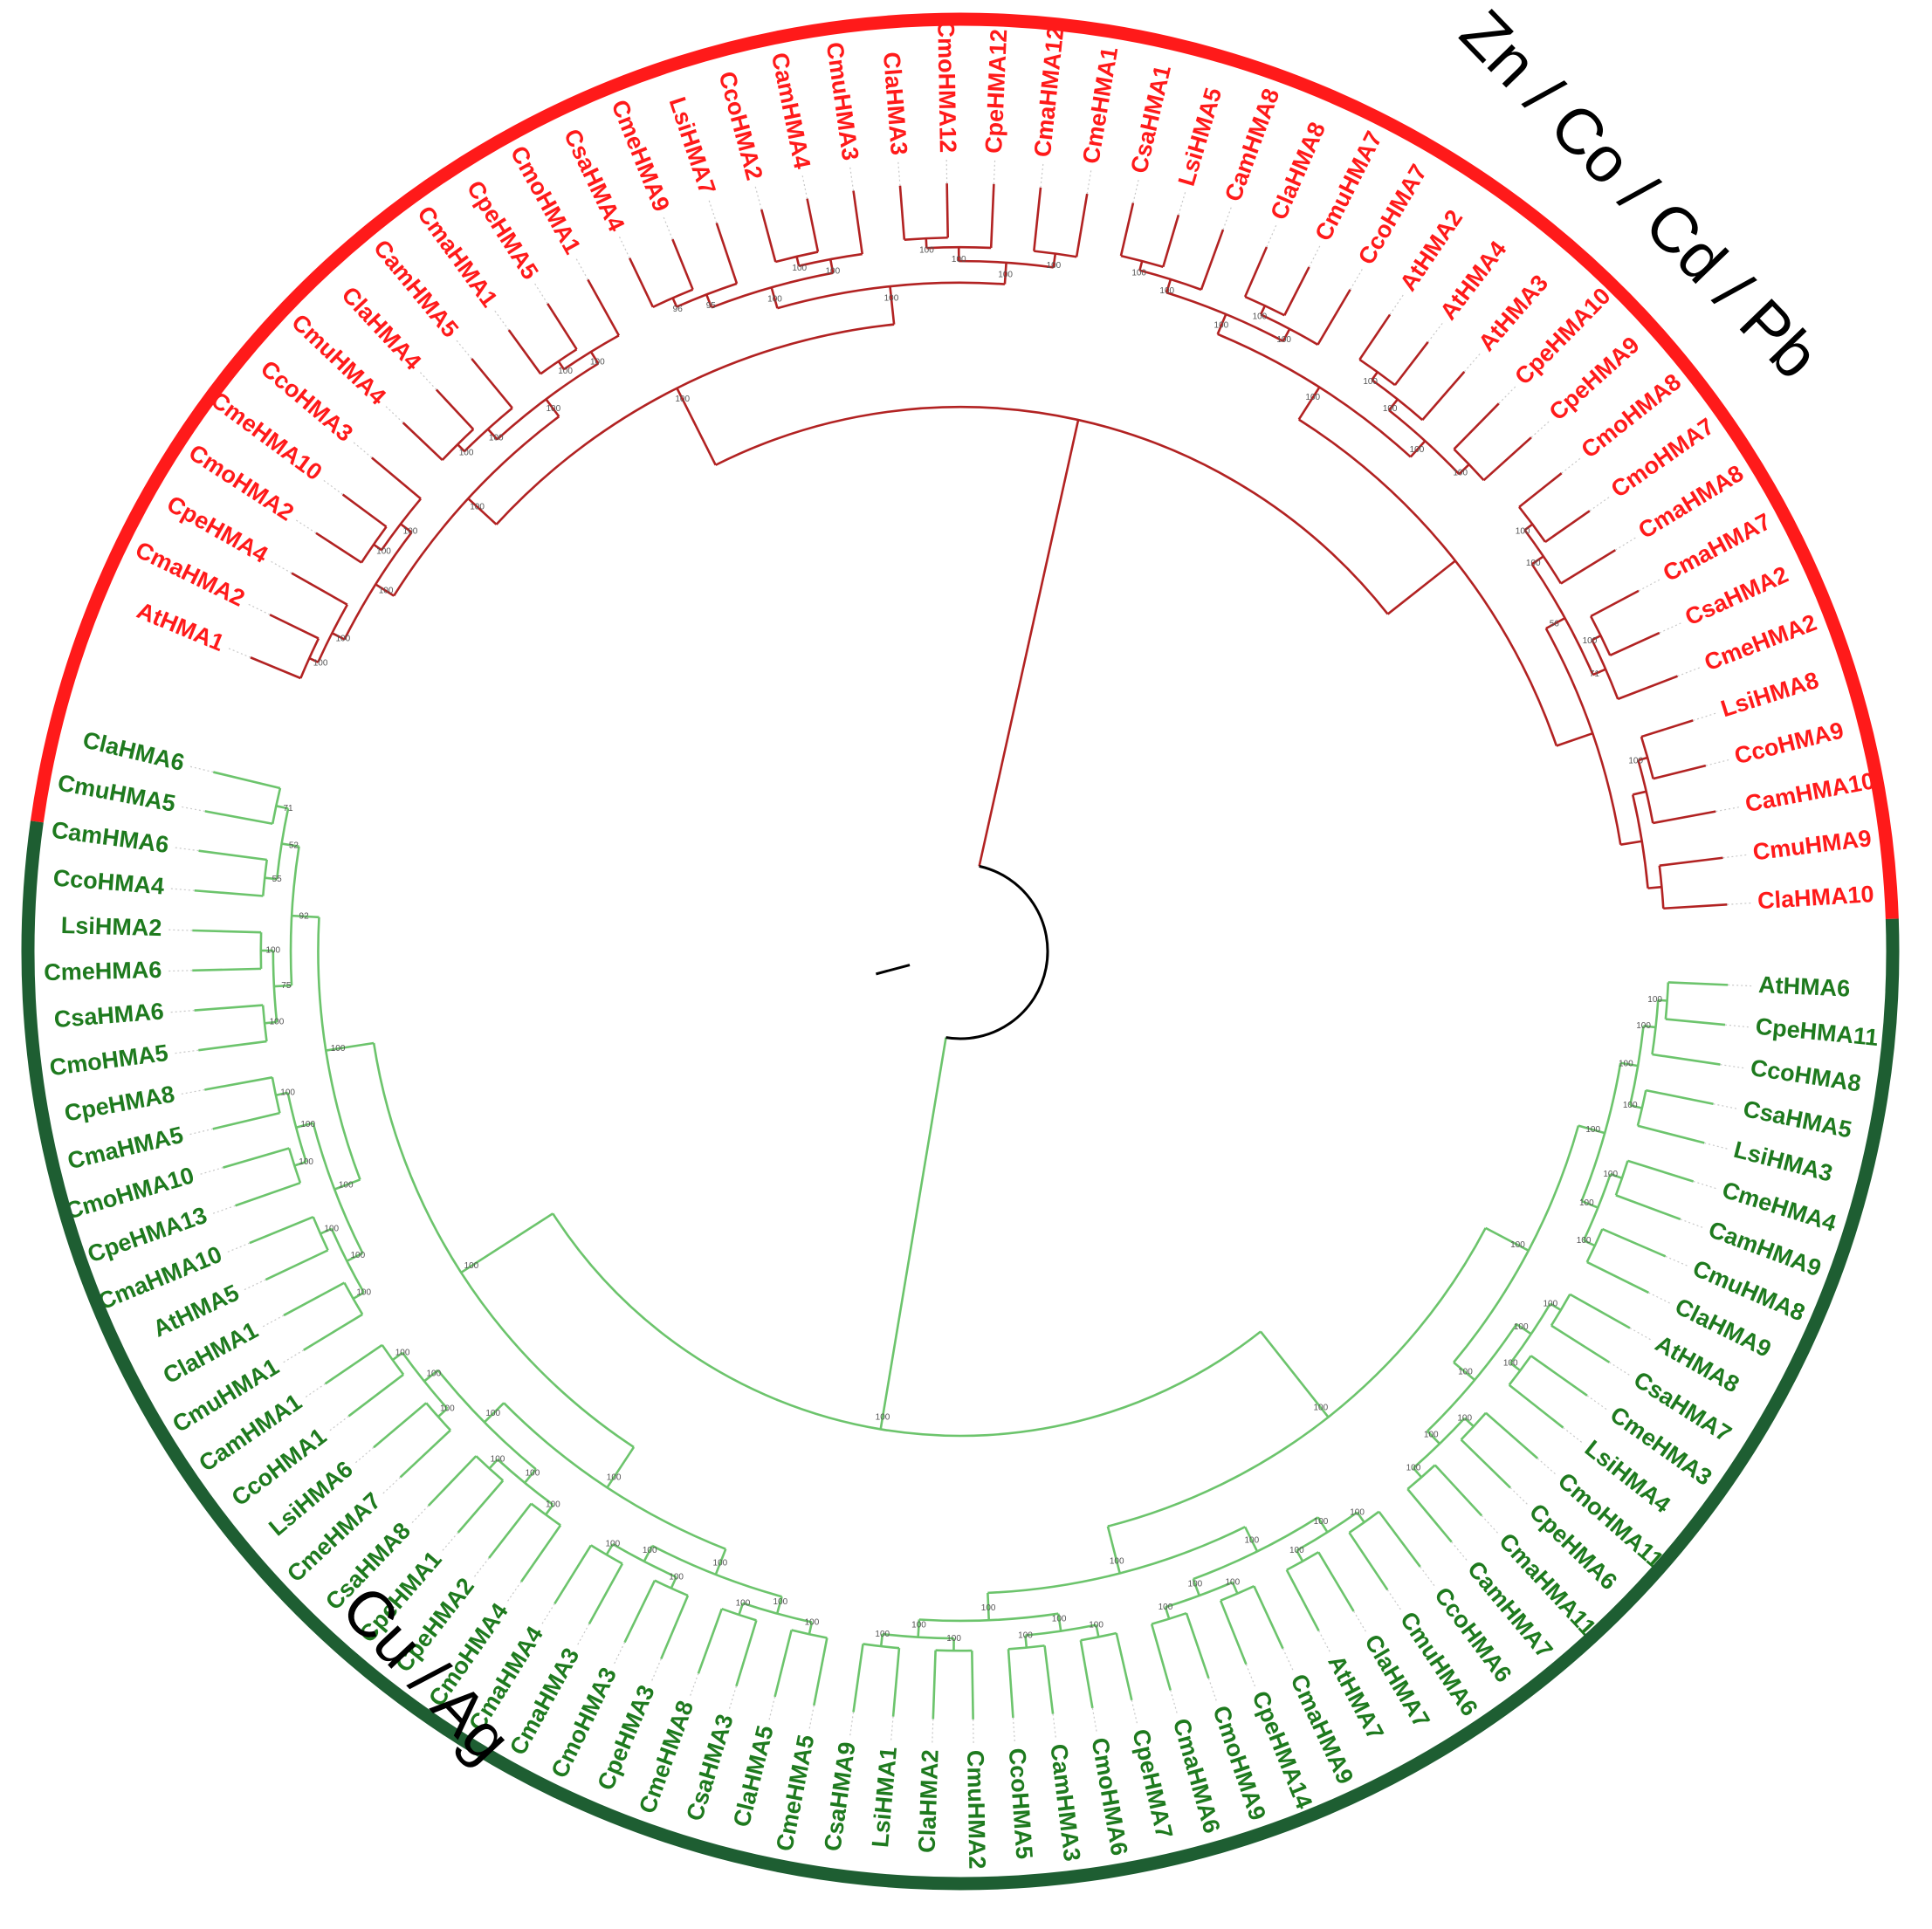 The width and height of the screenshot is (1932, 1929). What do you see at coordinates (1297, 170) in the screenshot?
I see `leaf-label: ClaHMA8` at bounding box center [1297, 170].